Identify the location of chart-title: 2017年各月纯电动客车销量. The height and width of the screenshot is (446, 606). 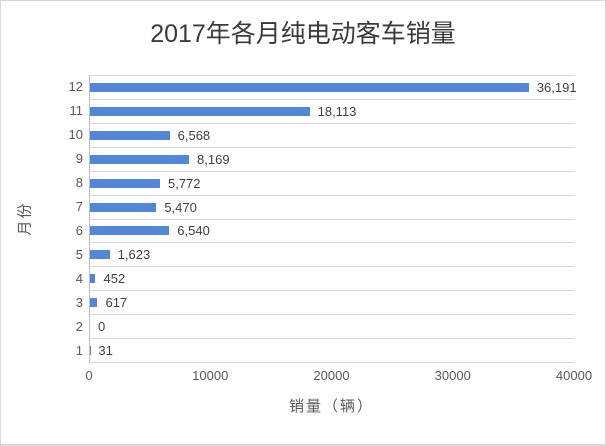
(303, 34).